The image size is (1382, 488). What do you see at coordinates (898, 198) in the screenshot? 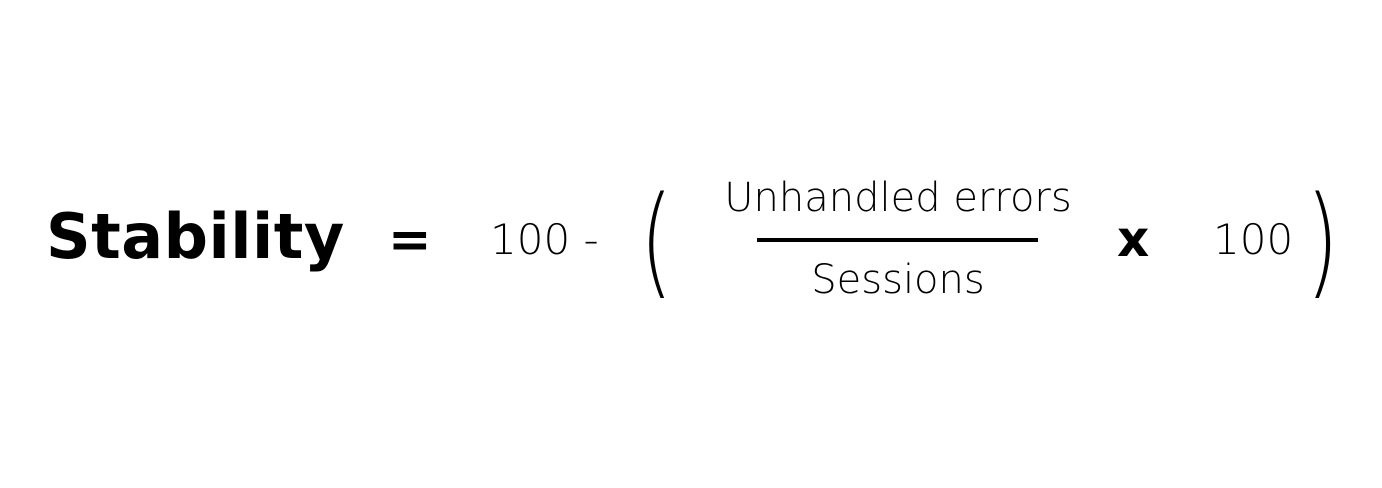
I see `fraction-numerator: Unhandled errors` at bounding box center [898, 198].